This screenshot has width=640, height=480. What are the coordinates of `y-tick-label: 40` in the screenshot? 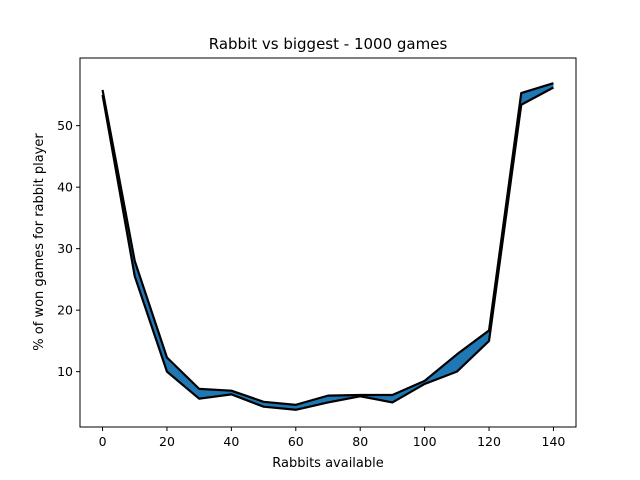 It's located at (65, 187).